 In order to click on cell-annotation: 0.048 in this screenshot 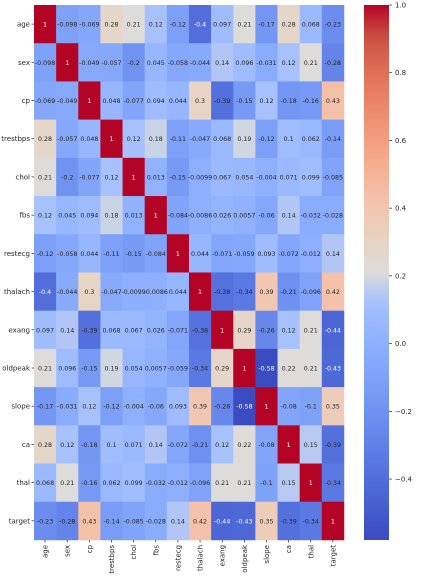, I will do `click(89, 139)`.